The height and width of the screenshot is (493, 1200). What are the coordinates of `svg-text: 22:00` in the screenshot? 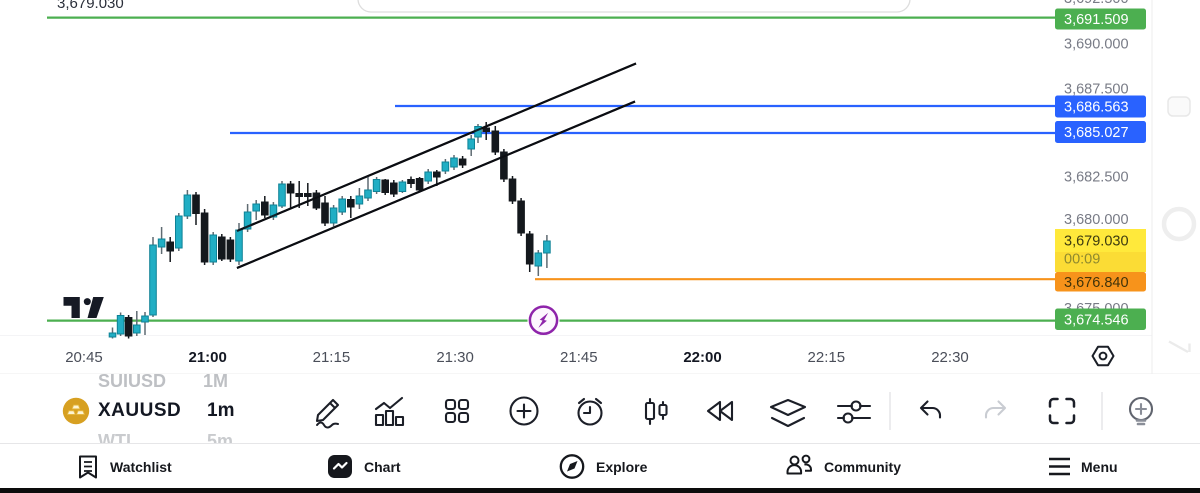 It's located at (702, 357).